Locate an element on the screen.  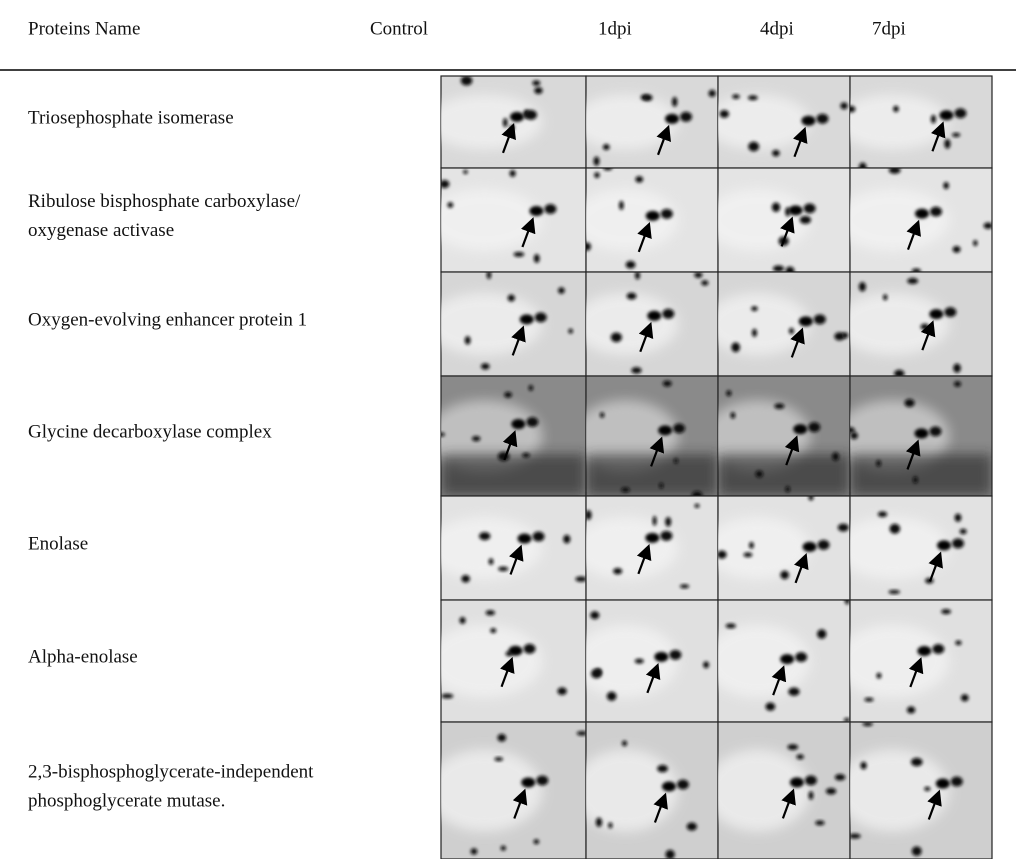
column-header: Proteins Name is located at coordinates (84, 28).